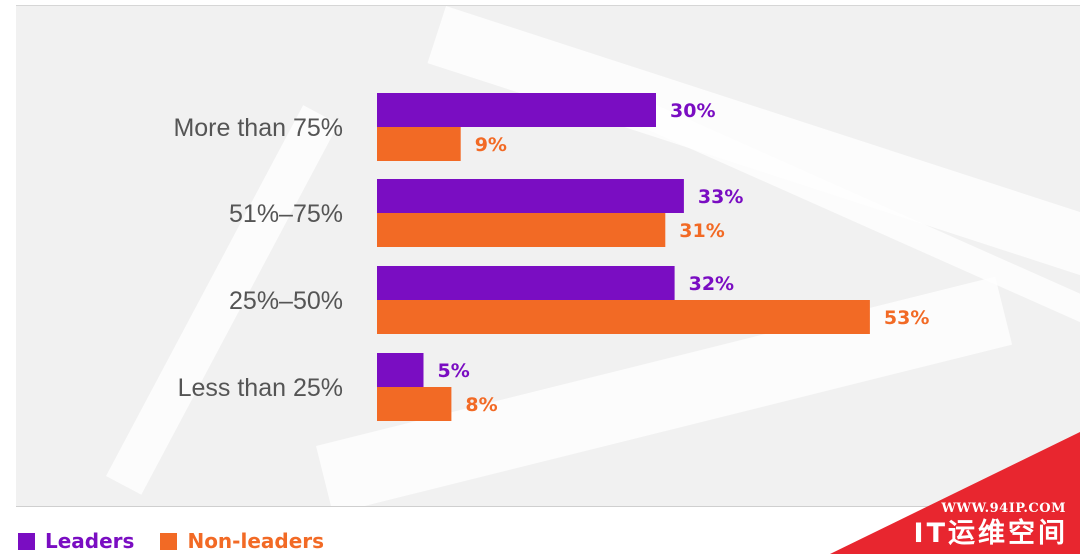  What do you see at coordinates (454, 371) in the screenshot?
I see `data-label: 5%` at bounding box center [454, 371].